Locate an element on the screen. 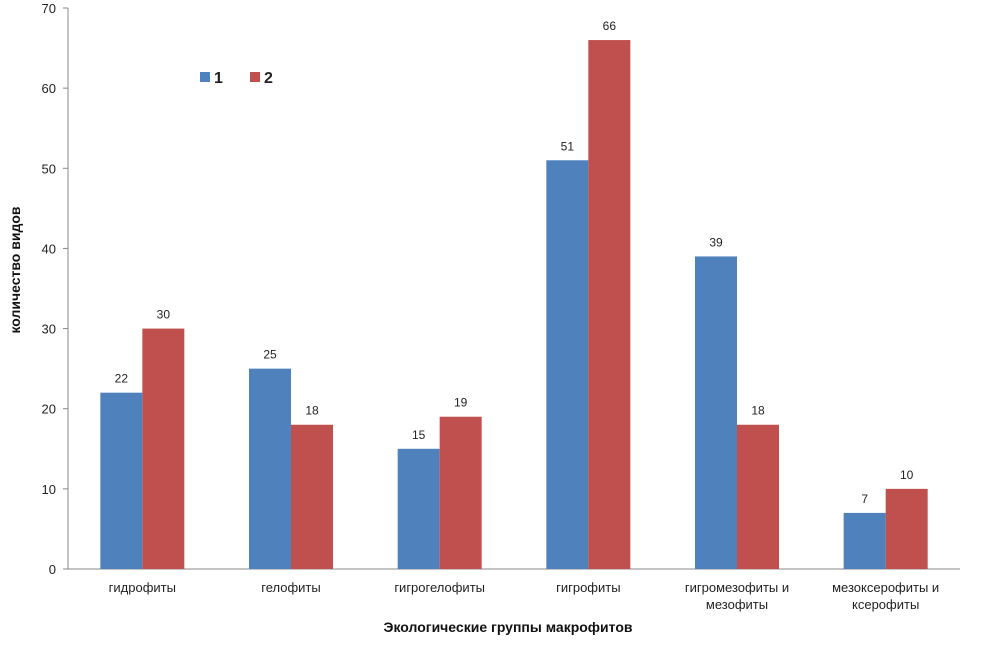 Image resolution: width=994 pixels, height=652 pixels. legend-label: 1 is located at coordinates (218, 78).